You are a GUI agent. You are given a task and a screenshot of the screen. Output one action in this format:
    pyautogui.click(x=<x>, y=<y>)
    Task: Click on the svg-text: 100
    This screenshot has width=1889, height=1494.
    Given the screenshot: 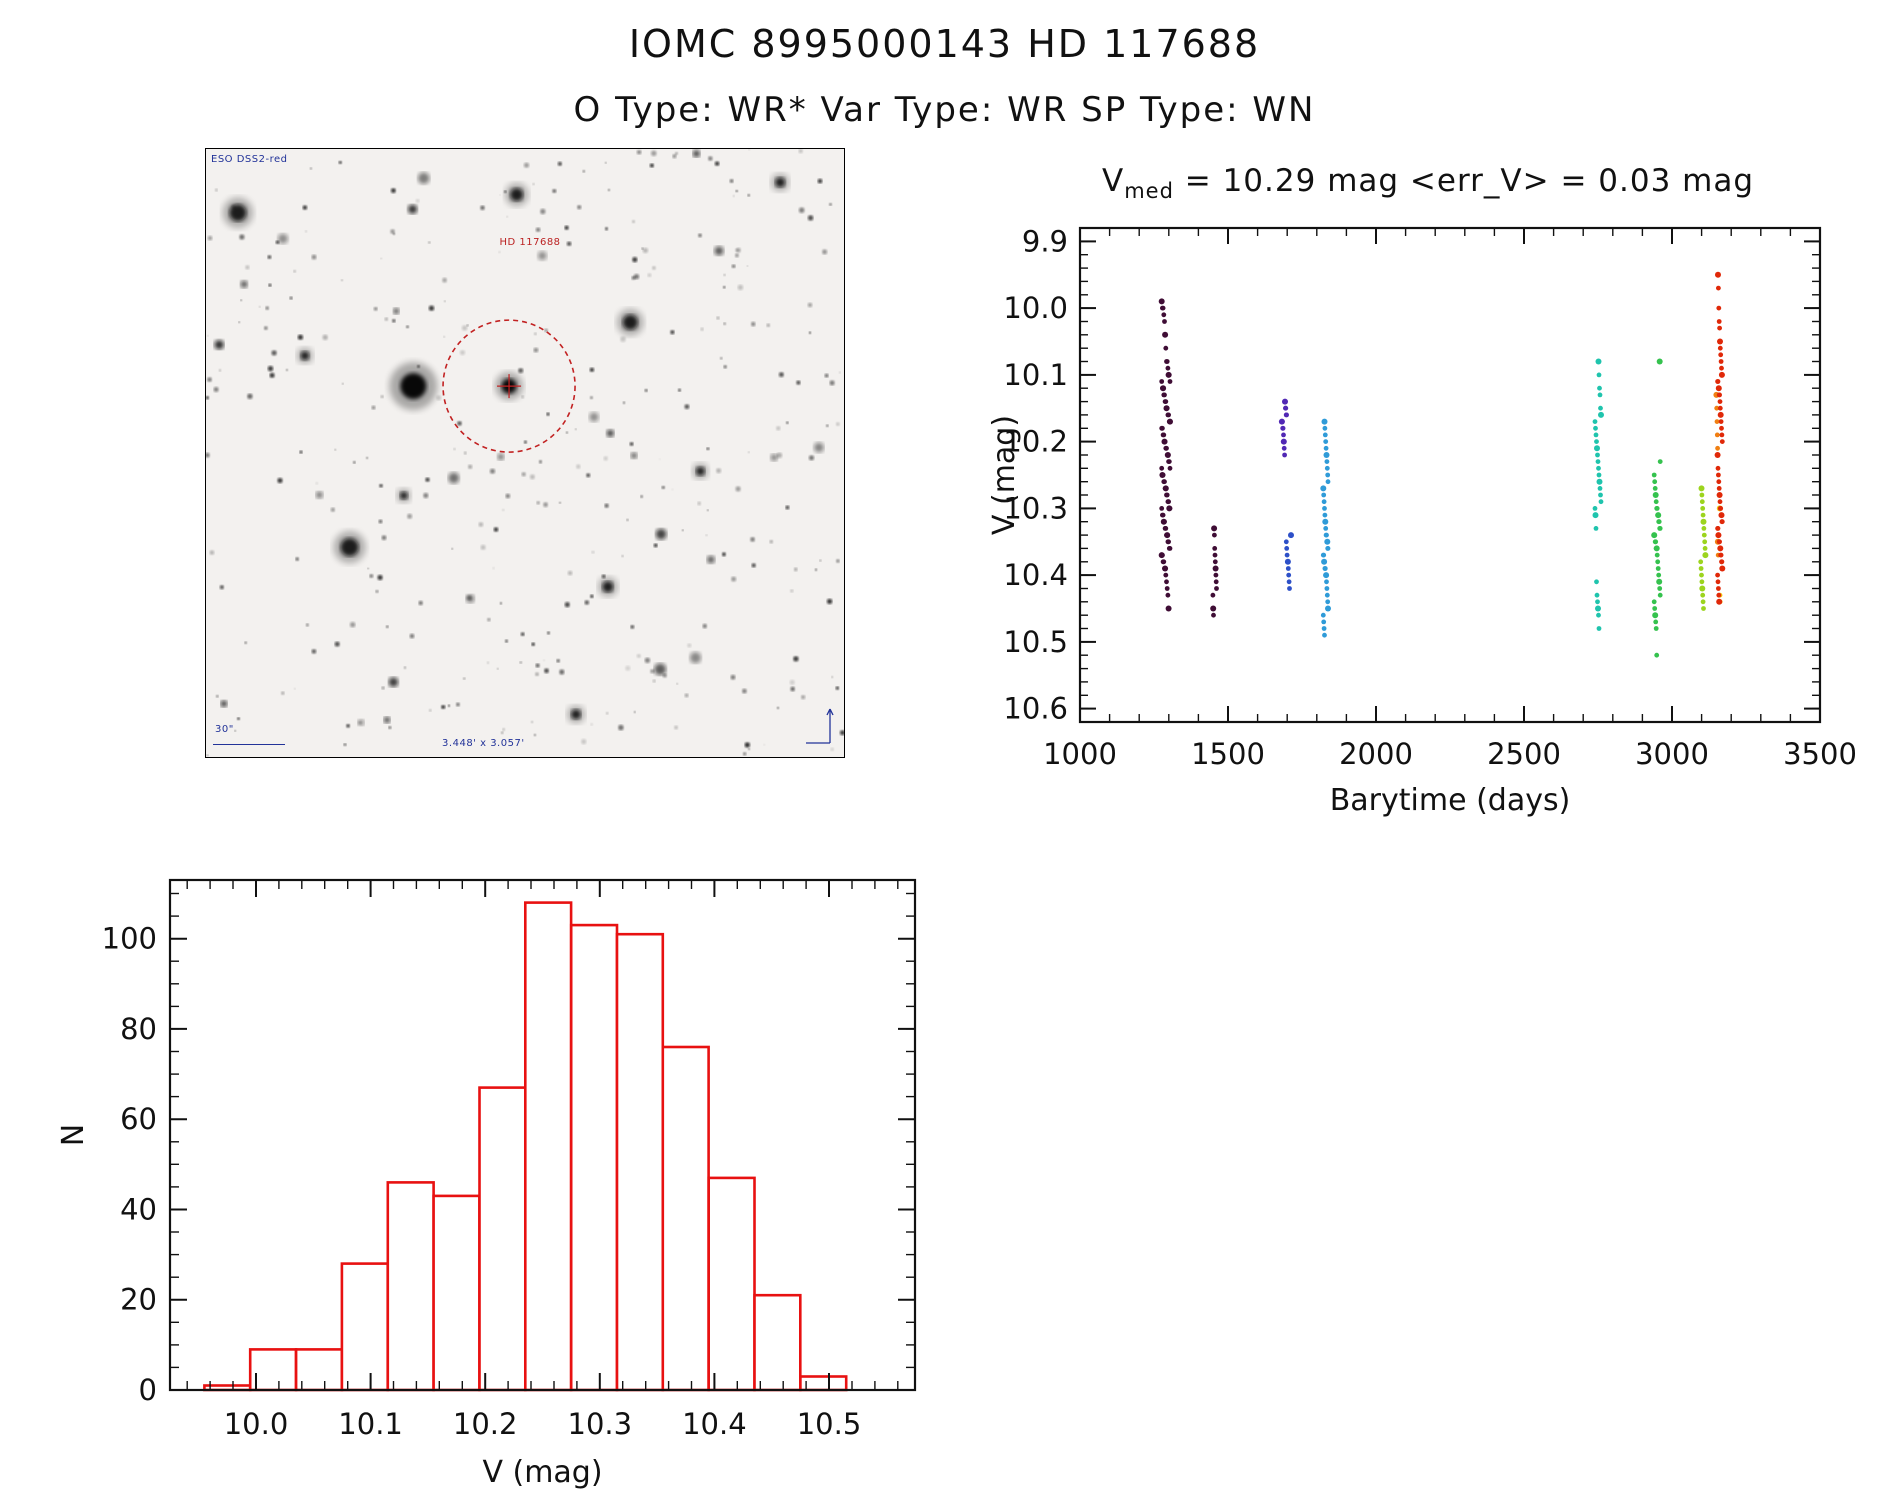 What is the action you would take?
    pyautogui.click(x=129, y=939)
    